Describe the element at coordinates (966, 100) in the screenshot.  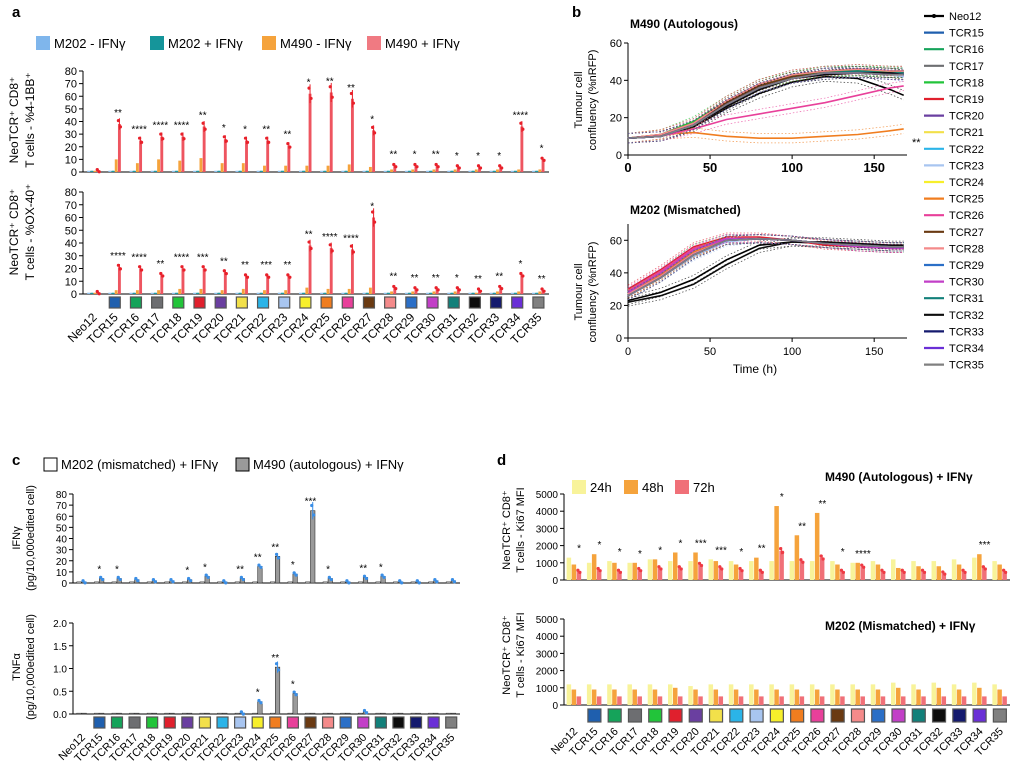
I see `panel-b-legend-label: TCR19` at that location.